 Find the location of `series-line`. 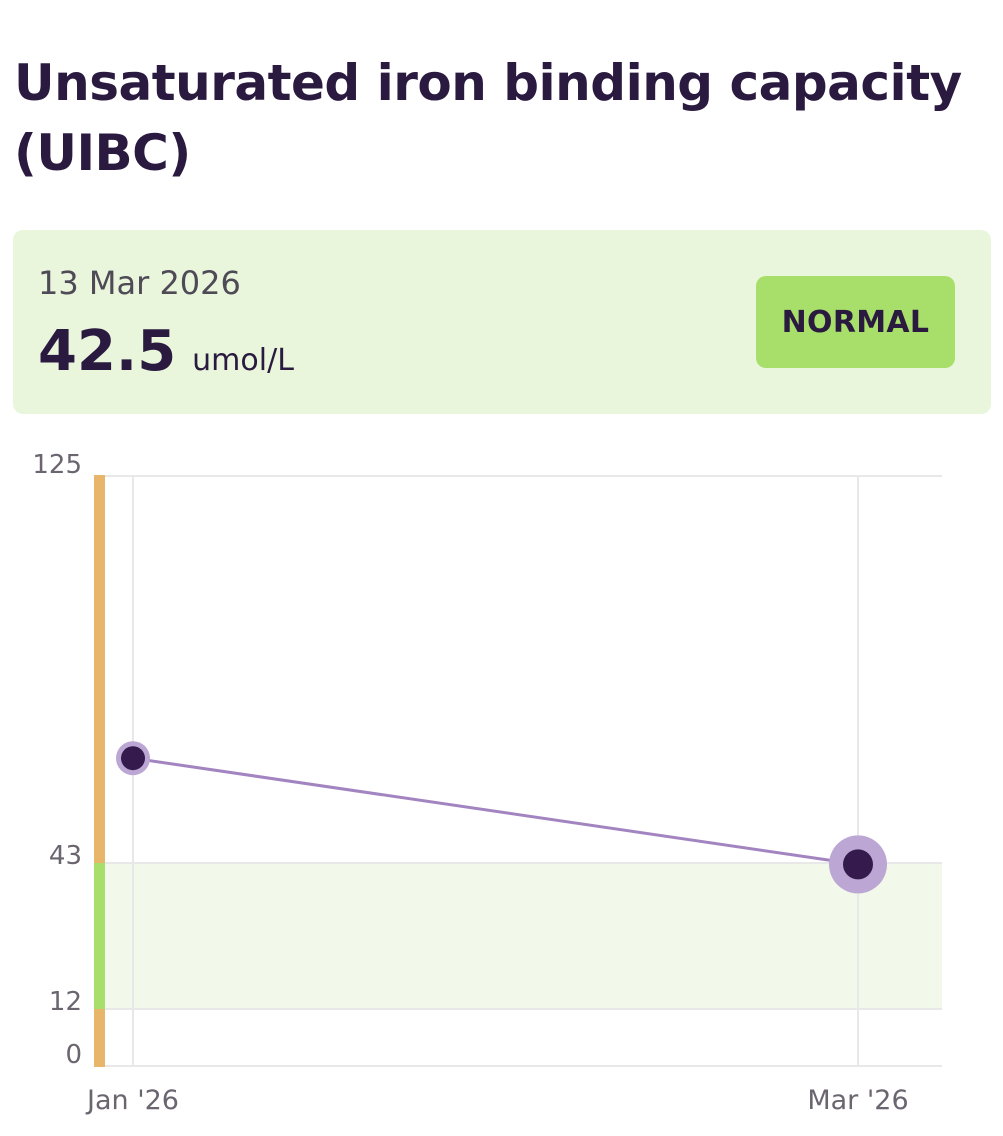

series-line is located at coordinates (495, 811).